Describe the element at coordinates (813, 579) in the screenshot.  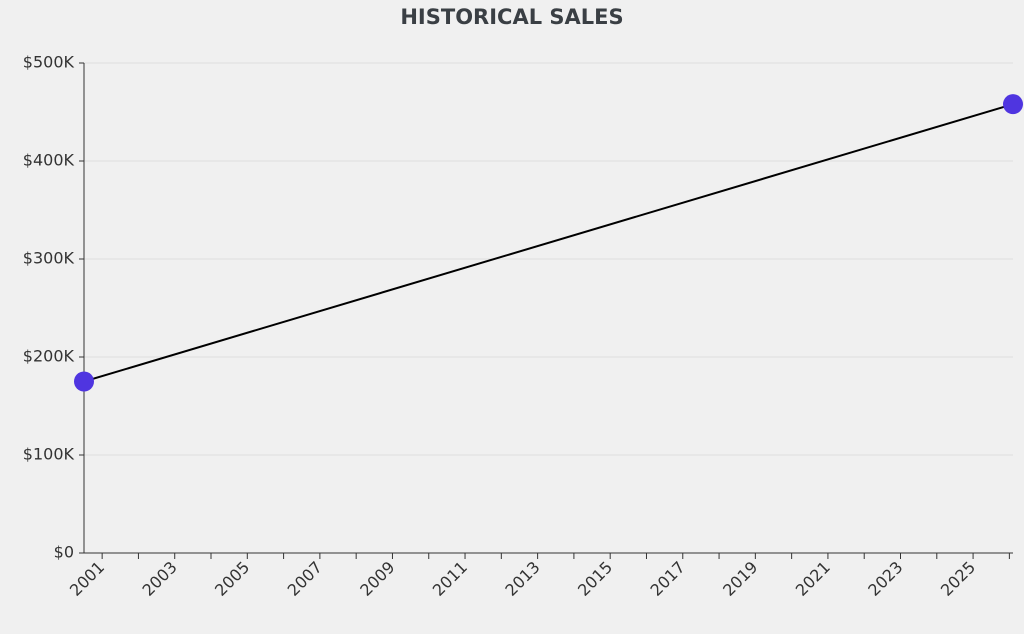
I see `x-tick-label: 2021` at that location.